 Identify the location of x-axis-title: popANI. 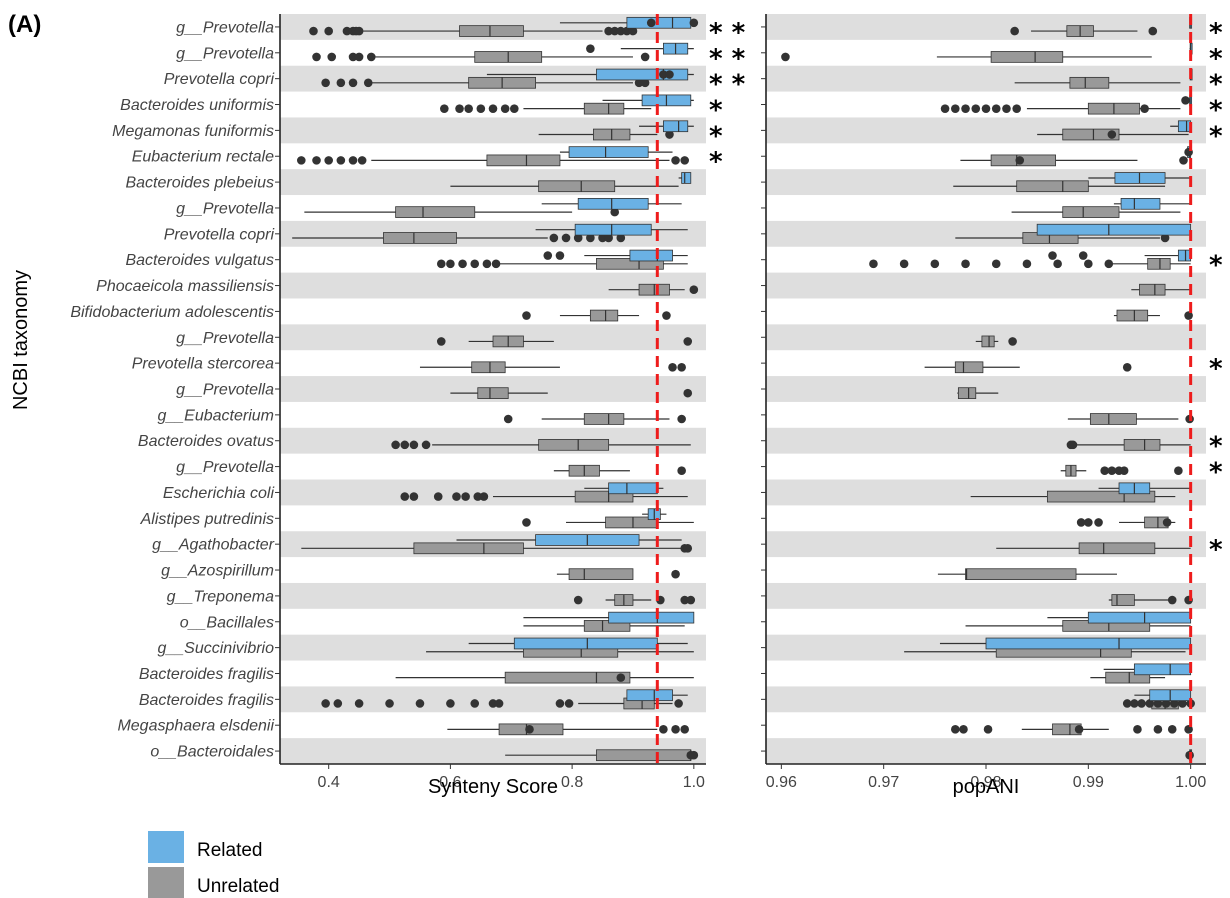
(986, 787).